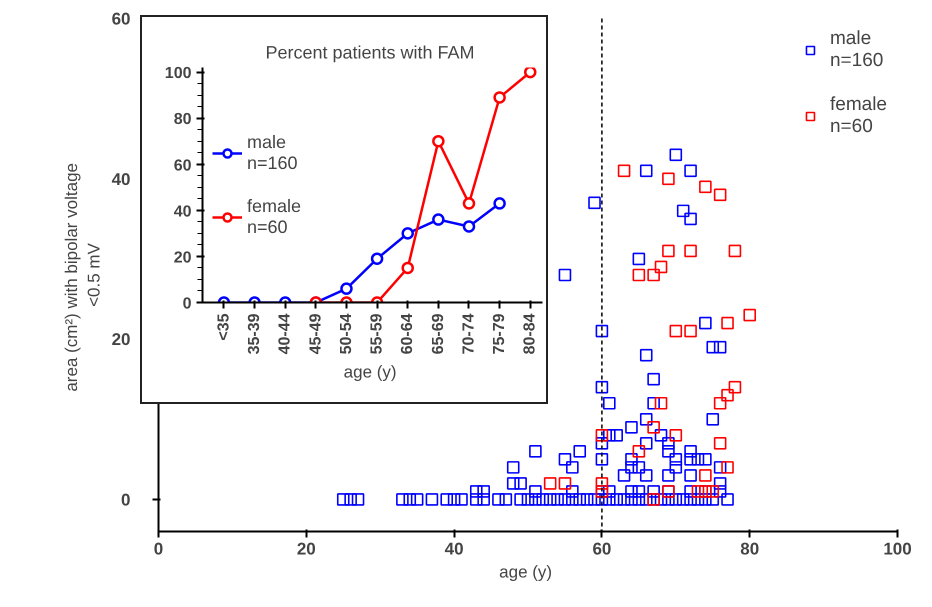 This screenshot has height=607, width=932. I want to click on x-tick-label: 40-44, so click(285, 333).